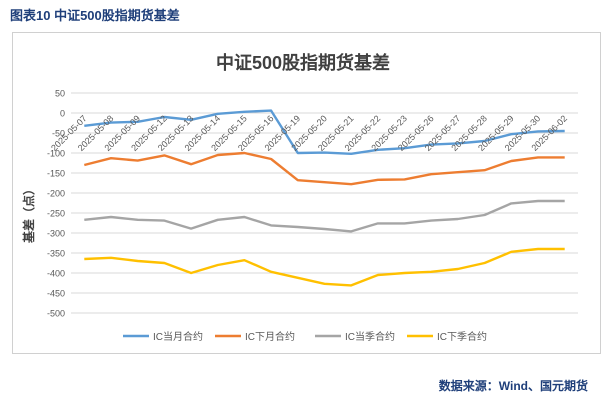  What do you see at coordinates (95, 15) in the screenshot?
I see `figure-caption: 图表10 中证500股指期货基差` at bounding box center [95, 15].